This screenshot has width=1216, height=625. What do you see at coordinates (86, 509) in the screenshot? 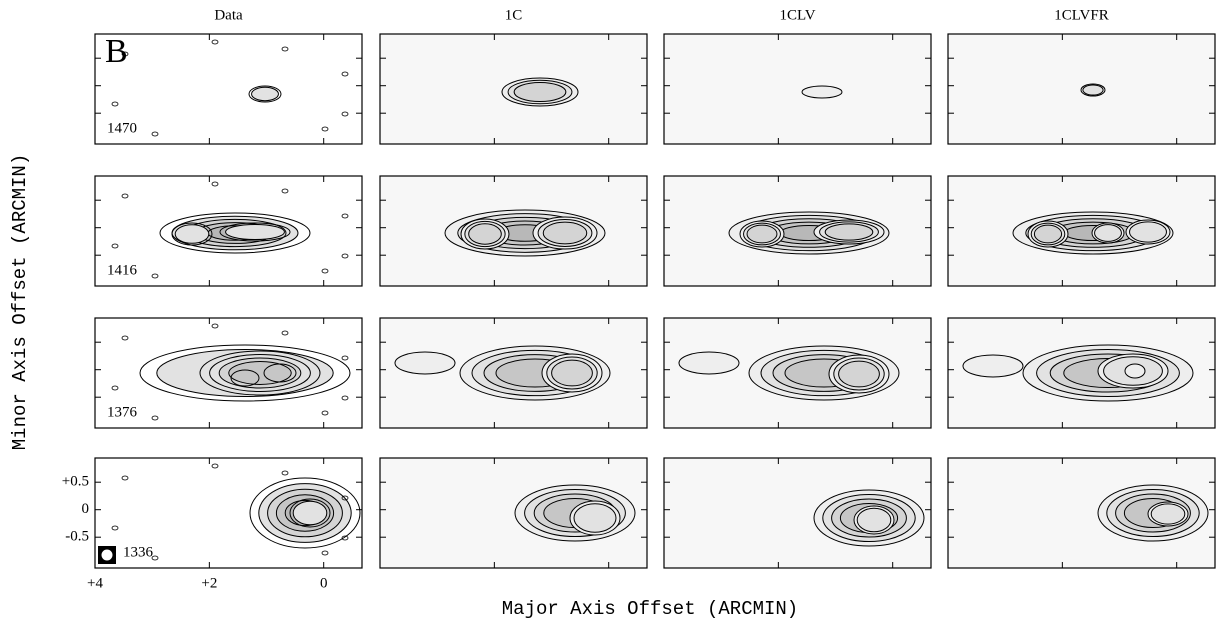
I see `y-tick-label: 0` at bounding box center [86, 509].